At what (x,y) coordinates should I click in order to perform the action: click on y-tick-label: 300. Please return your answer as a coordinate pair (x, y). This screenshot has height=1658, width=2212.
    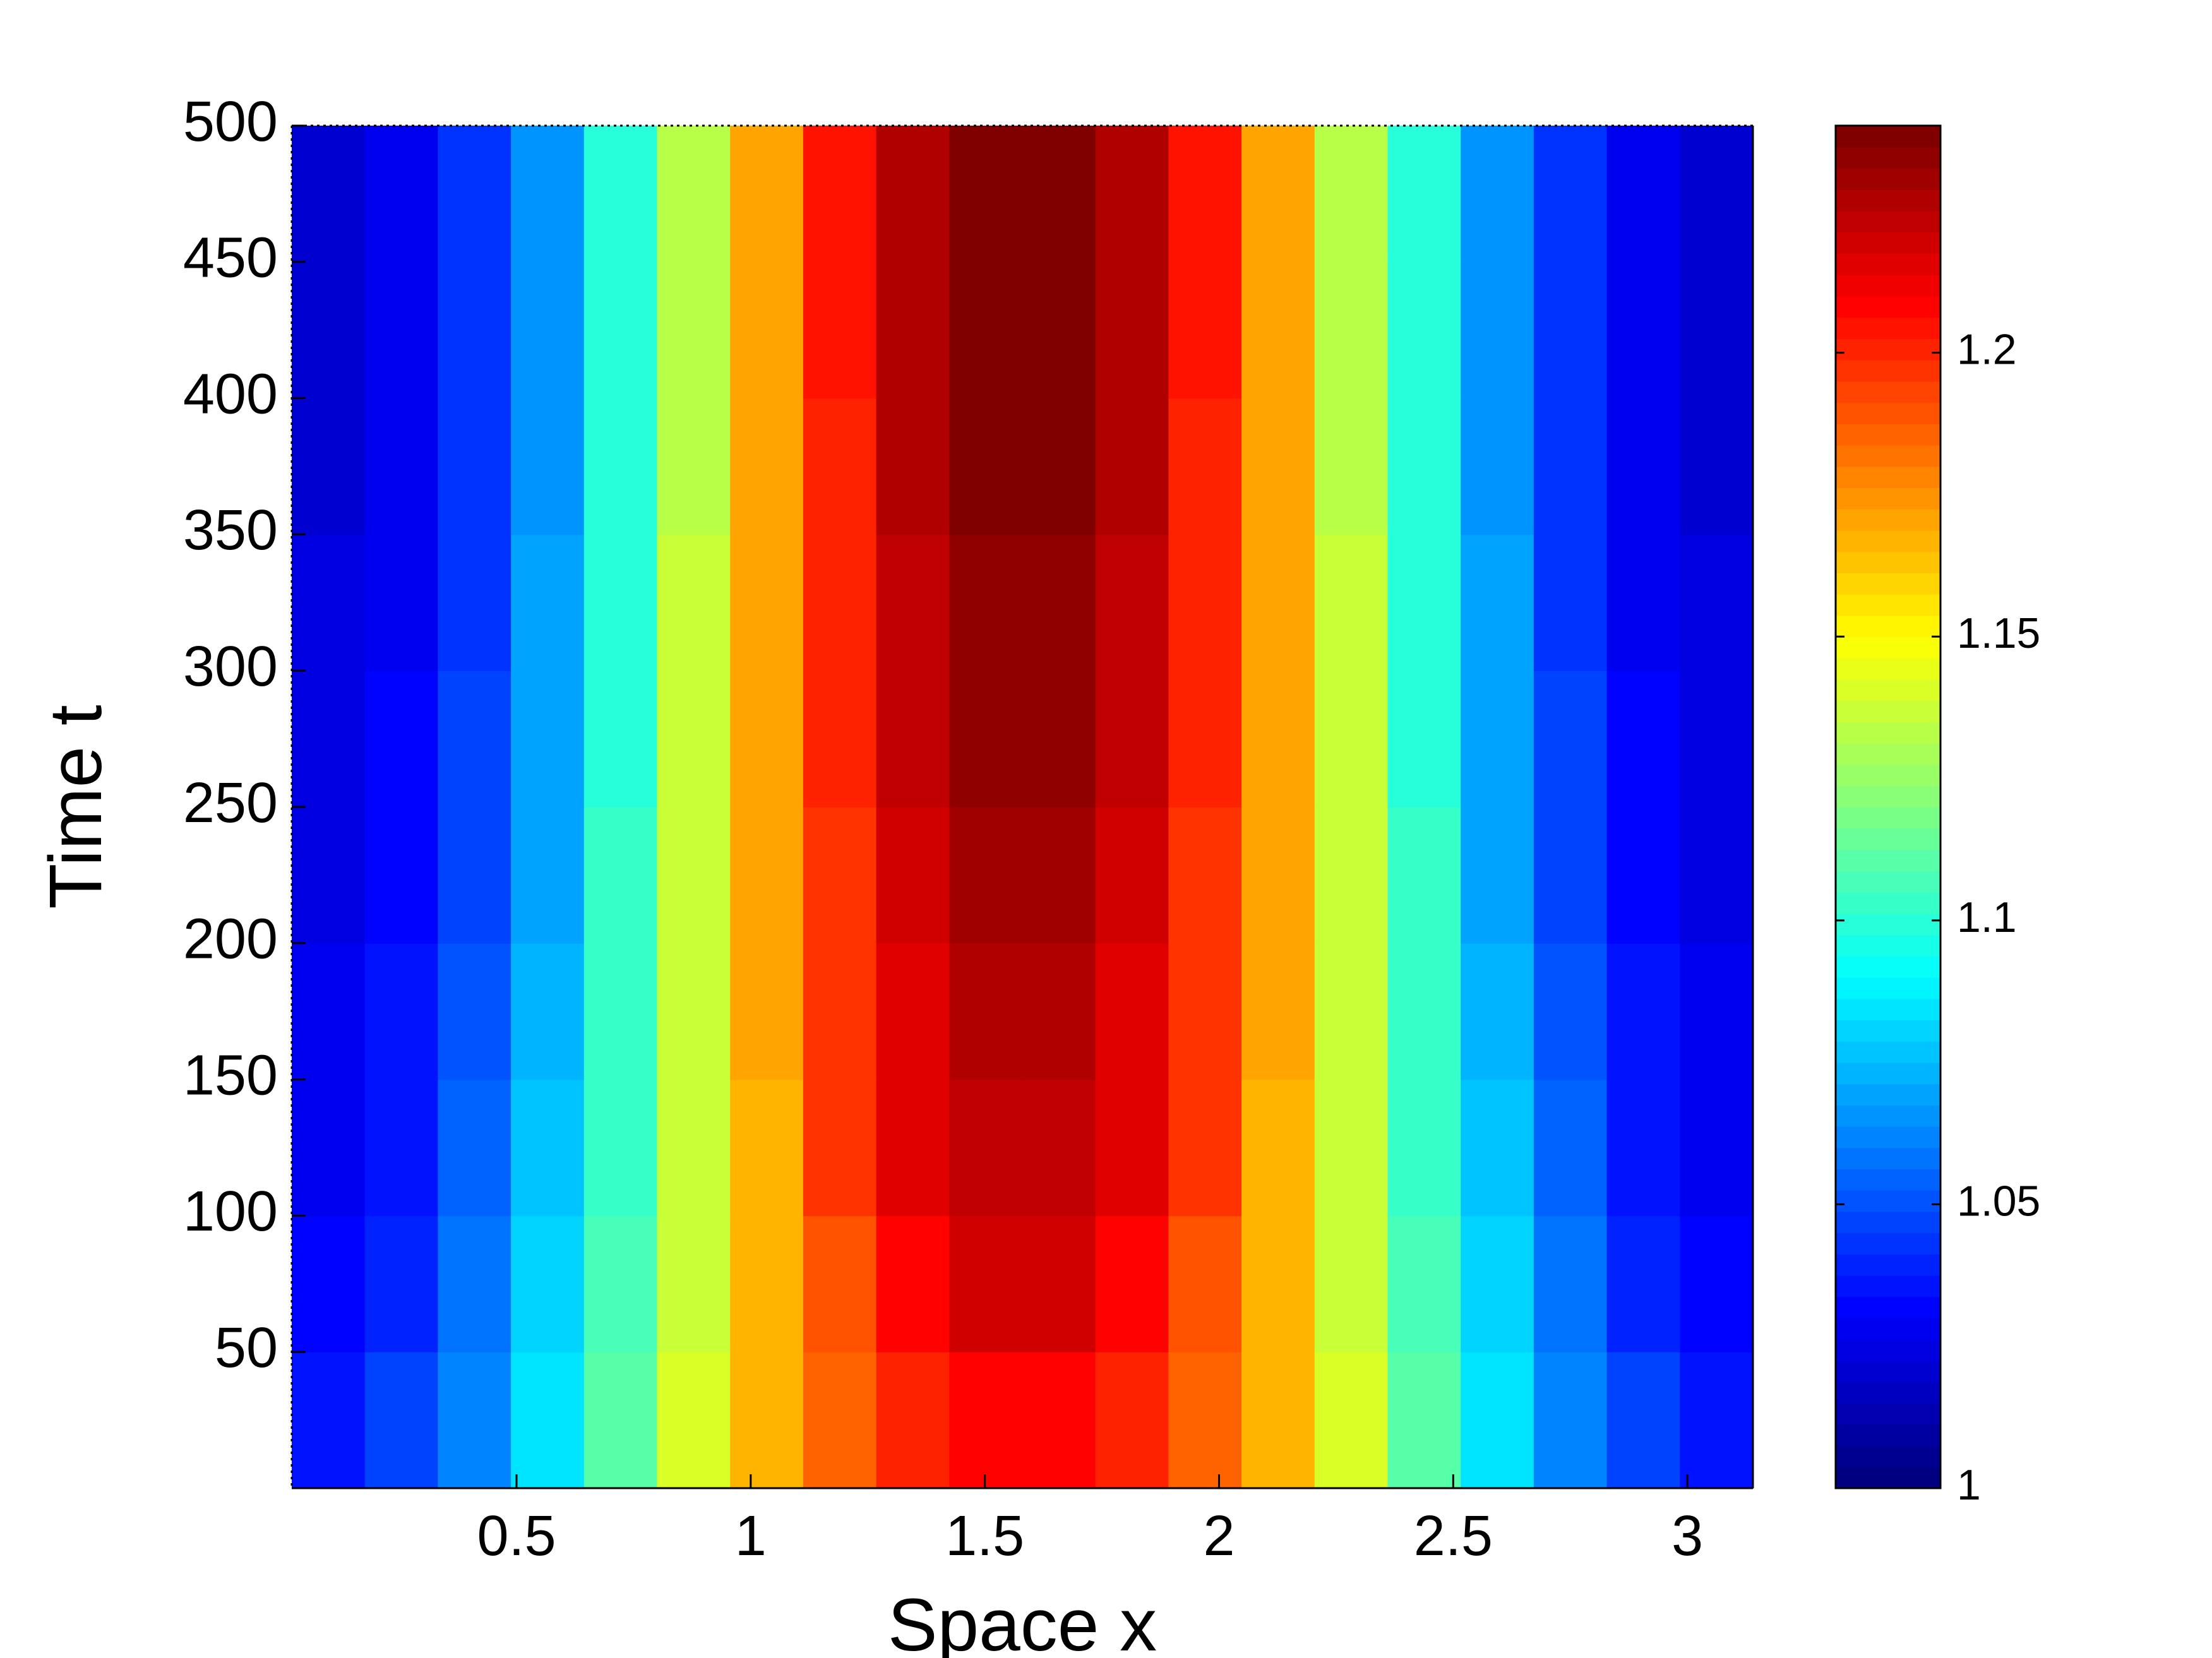
    Looking at the image, I should click on (230, 666).